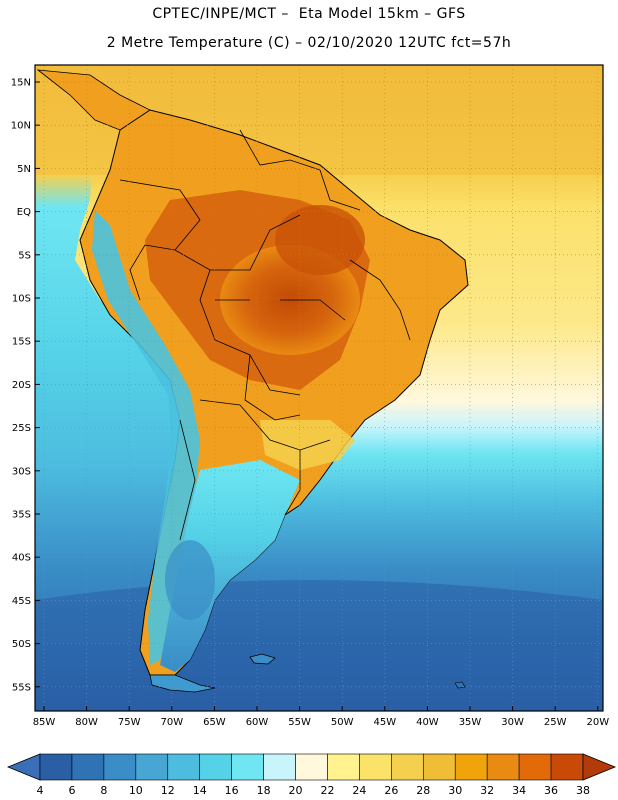 This screenshot has width=618, height=800. What do you see at coordinates (551, 790) in the screenshot?
I see `colorbar-label: 36` at bounding box center [551, 790].